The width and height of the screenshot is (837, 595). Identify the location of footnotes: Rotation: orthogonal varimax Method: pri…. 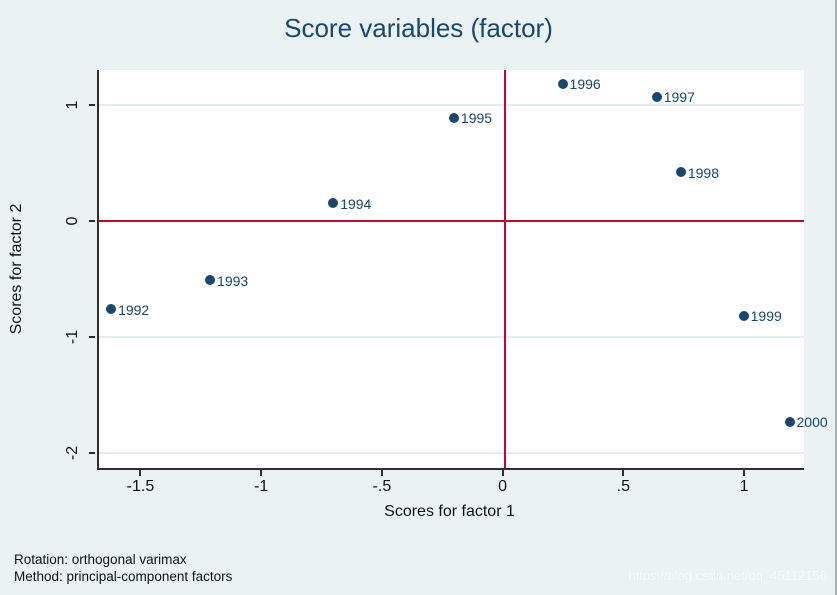
(123, 568).